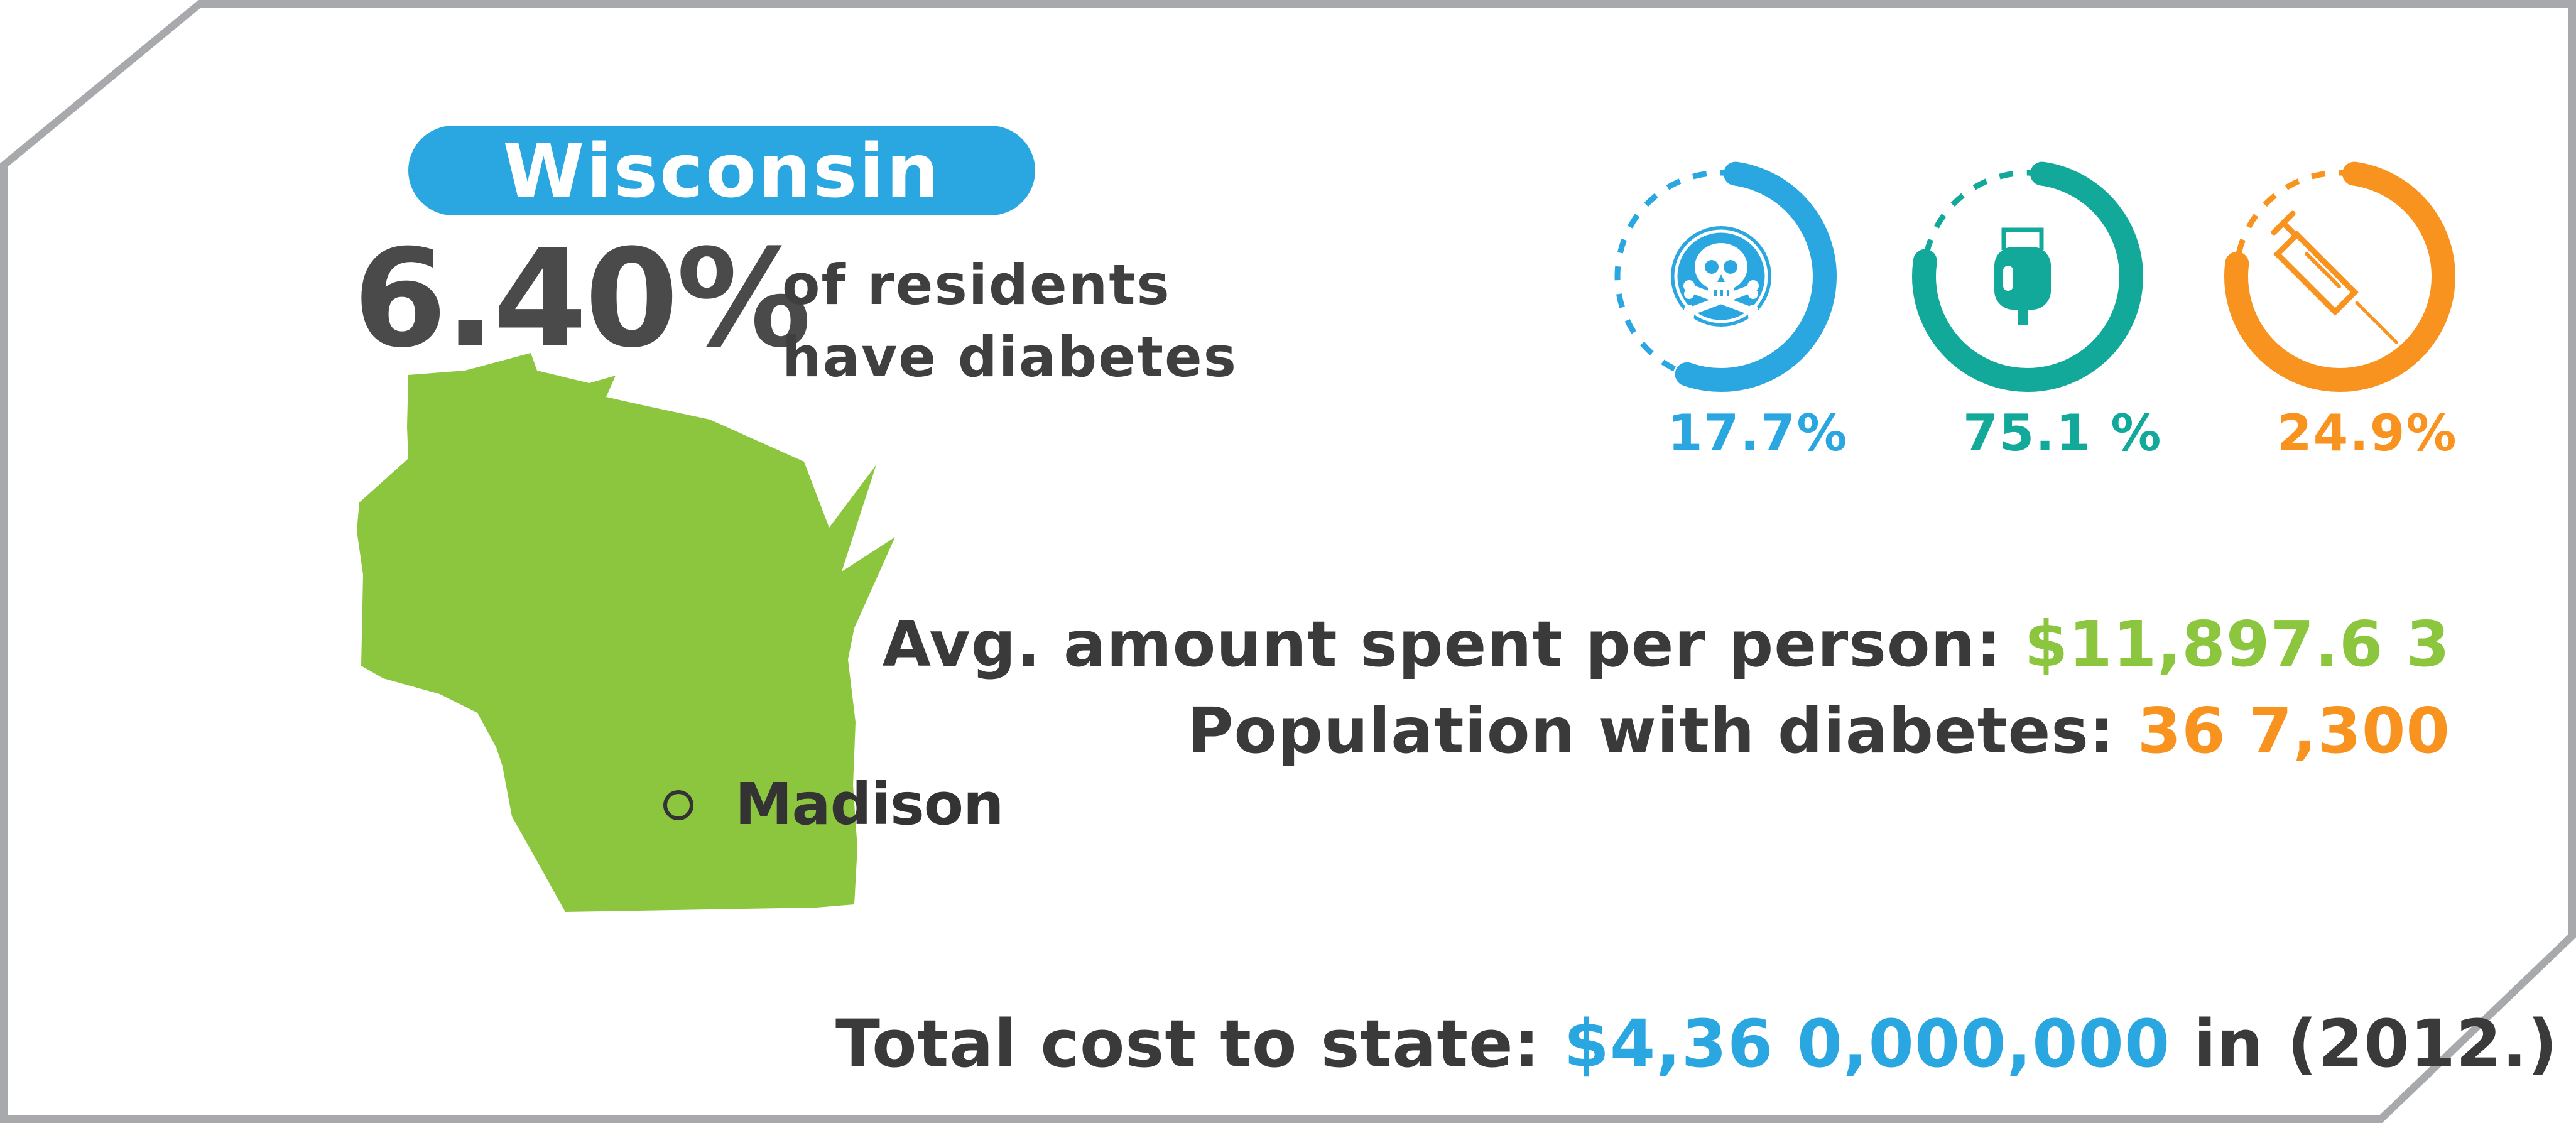  I want to click on syringe-icon, so click(2334, 277).